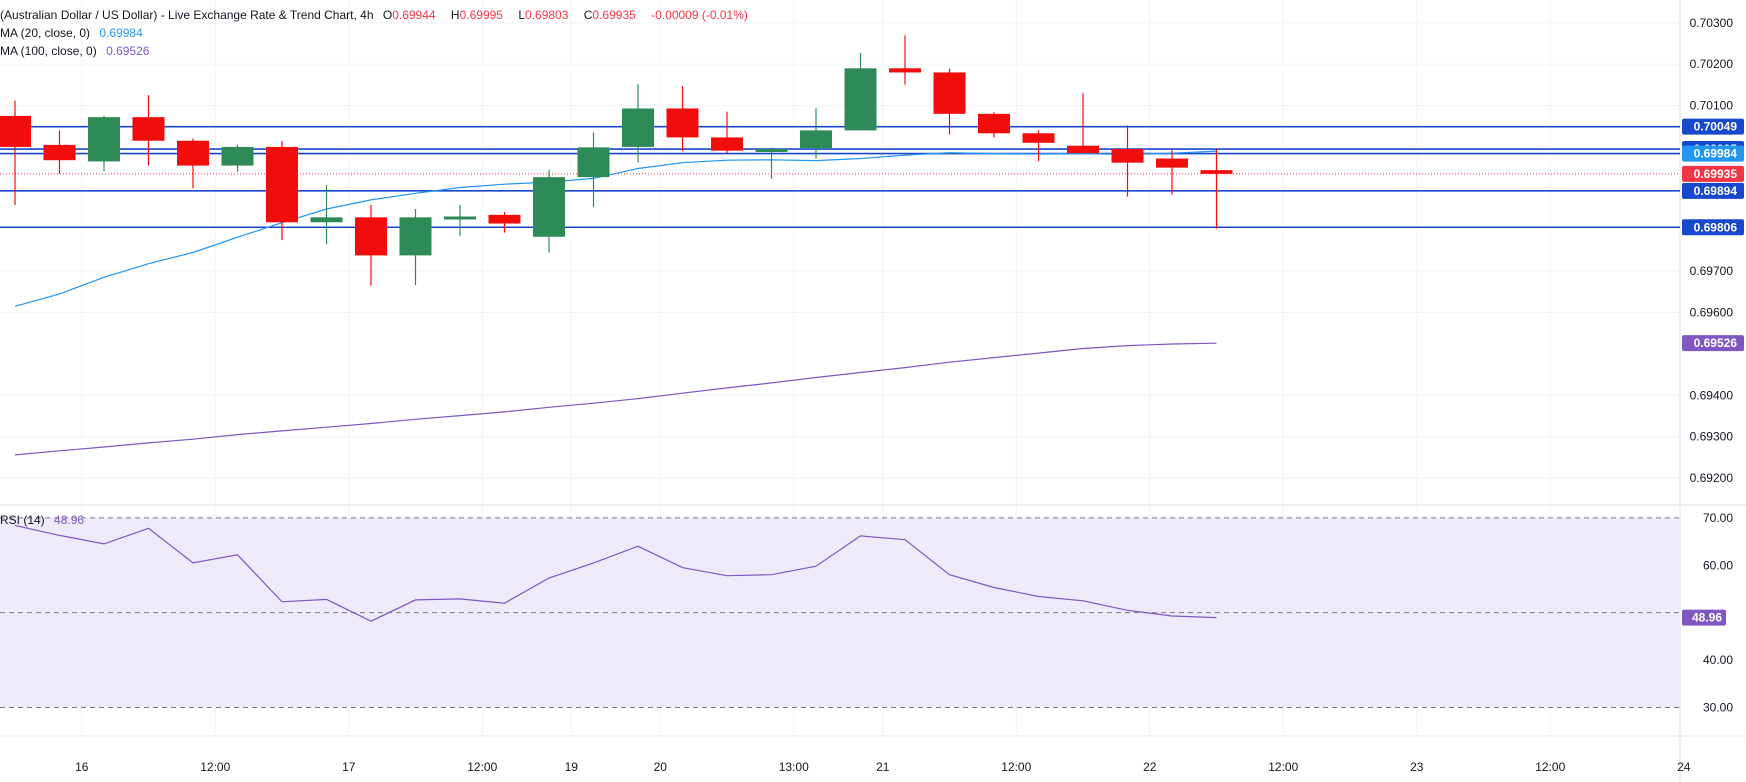  What do you see at coordinates (840, 177) in the screenshot?
I see `horizontal-level-lines` at bounding box center [840, 177].